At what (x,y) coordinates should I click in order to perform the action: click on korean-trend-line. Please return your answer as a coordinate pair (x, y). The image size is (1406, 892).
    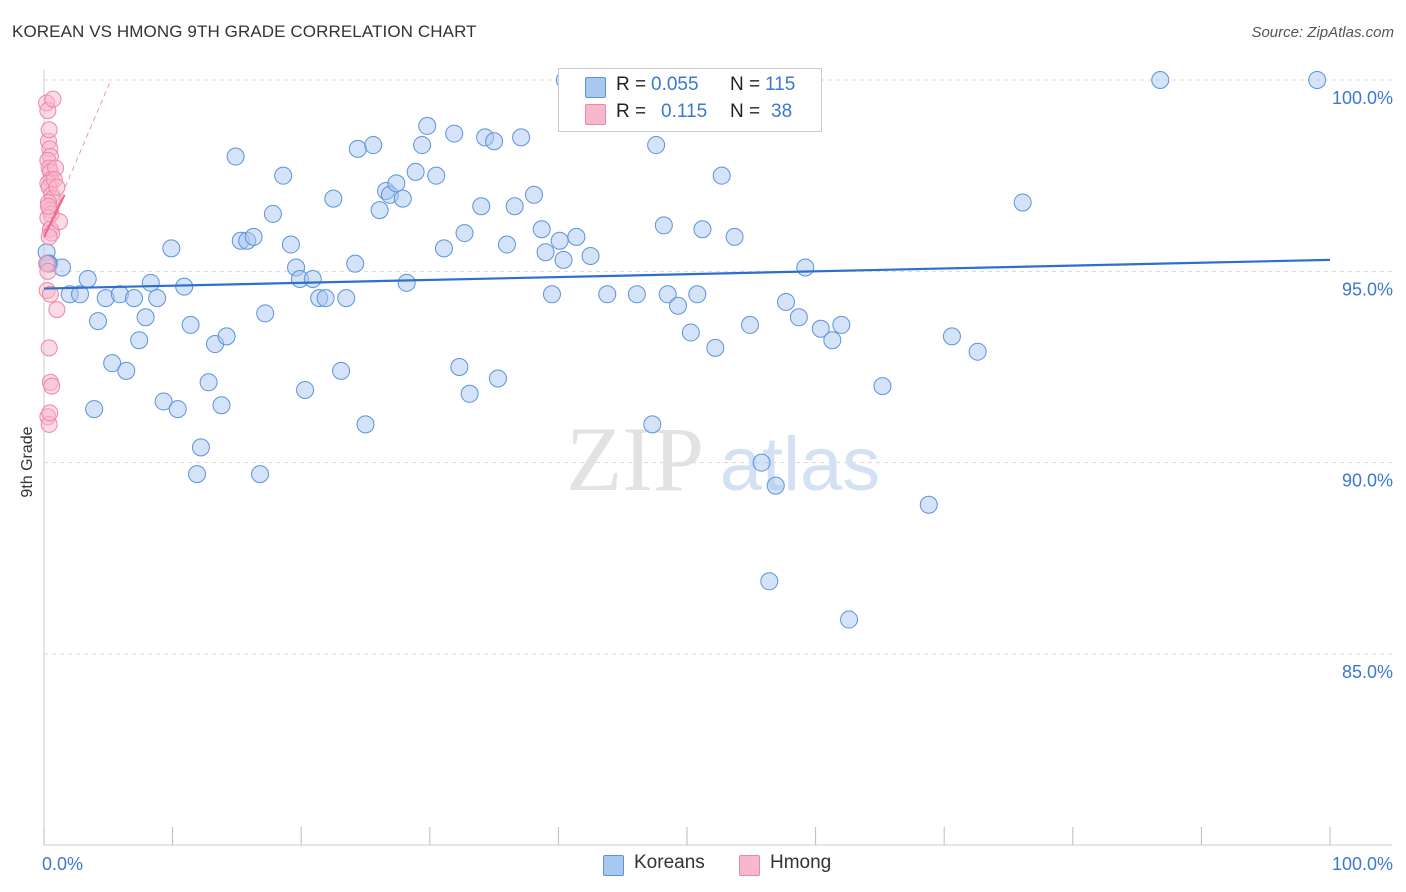
    Looking at the image, I should click on (687, 274).